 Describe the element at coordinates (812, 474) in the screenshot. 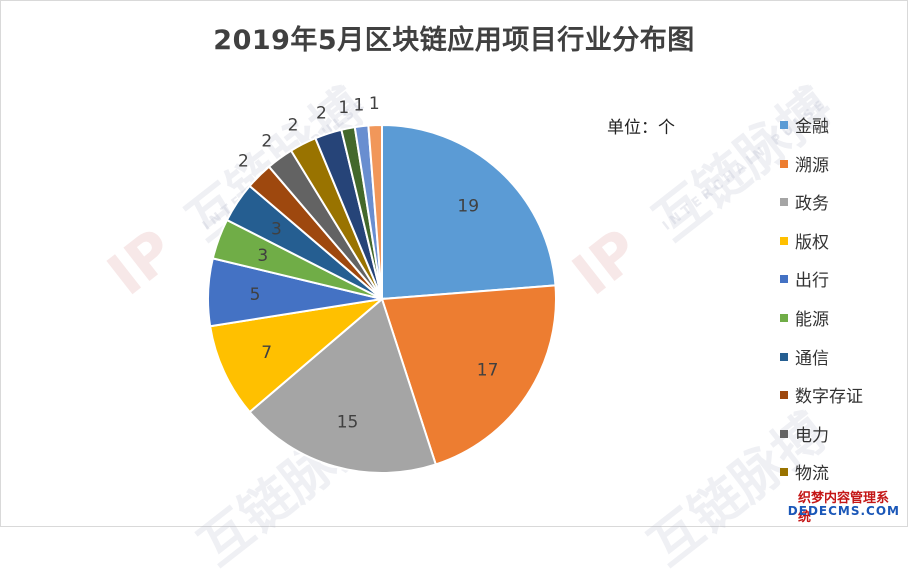

I see `legend-label: 物流` at that location.